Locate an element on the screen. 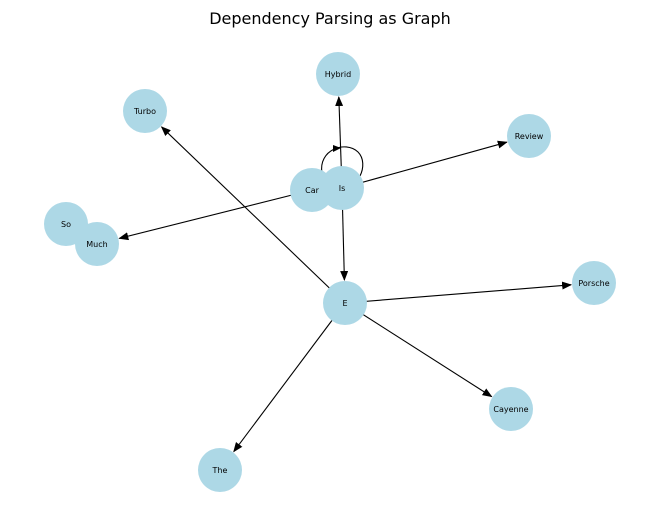 The height and width of the screenshot is (522, 660). node-porsche: Porsche is located at coordinates (594, 283).